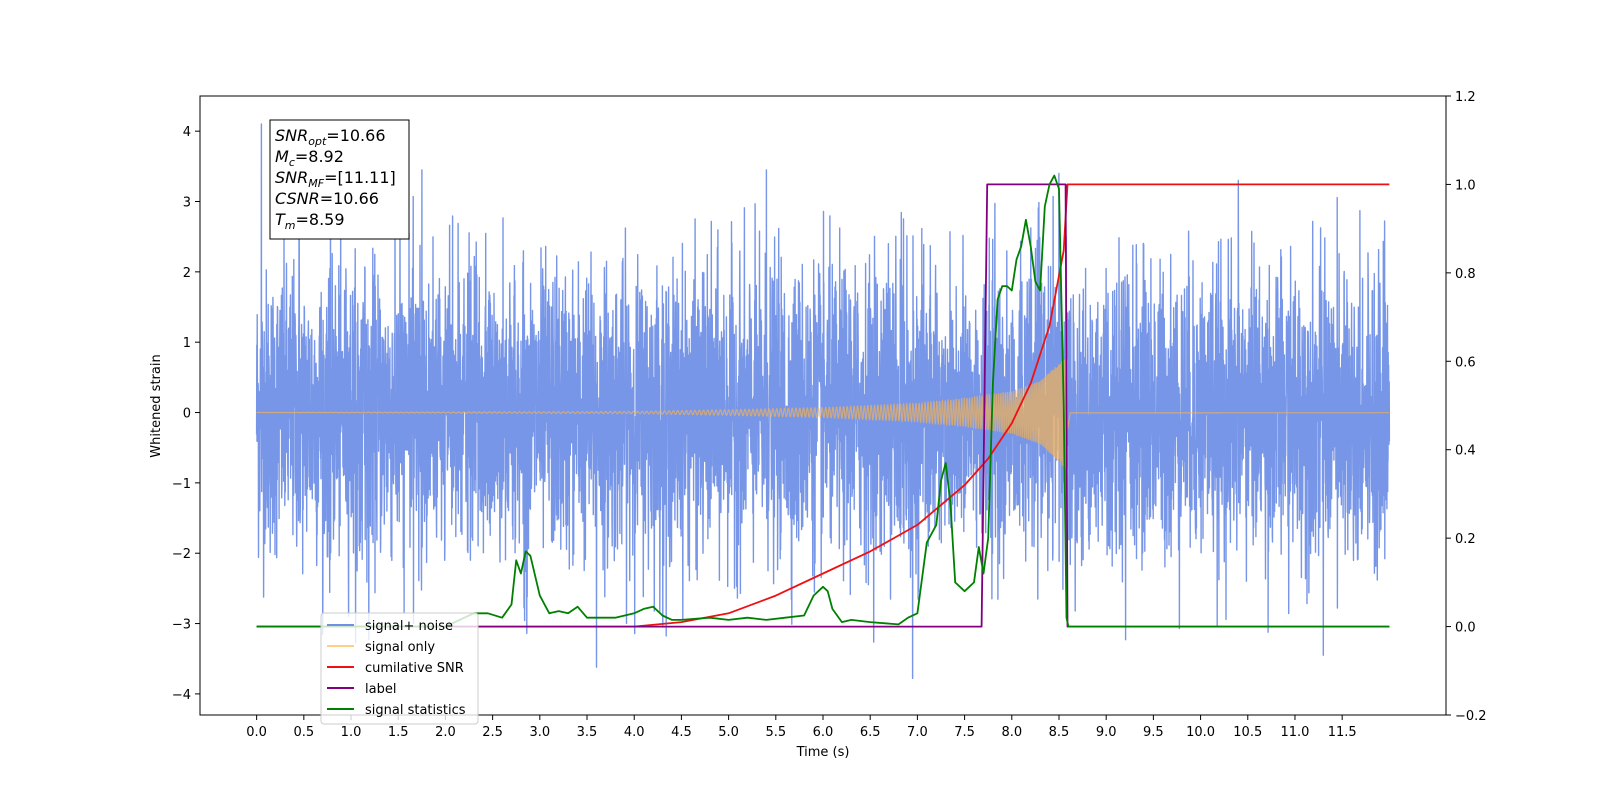 The width and height of the screenshot is (1600, 804). What do you see at coordinates (310, 221) in the screenshot?
I see `info-box-line: Tm=8.59` at bounding box center [310, 221].